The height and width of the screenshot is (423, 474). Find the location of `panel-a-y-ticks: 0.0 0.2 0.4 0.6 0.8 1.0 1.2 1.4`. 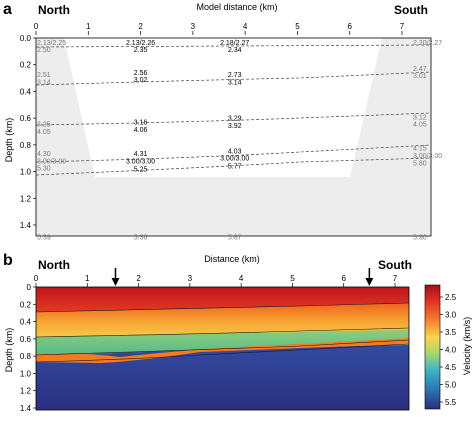

panel-a-y-ticks: 0.0 0.2 0.4 0.6 0.8 1.0 1.2 1.4 is located at coordinates (28, 132).